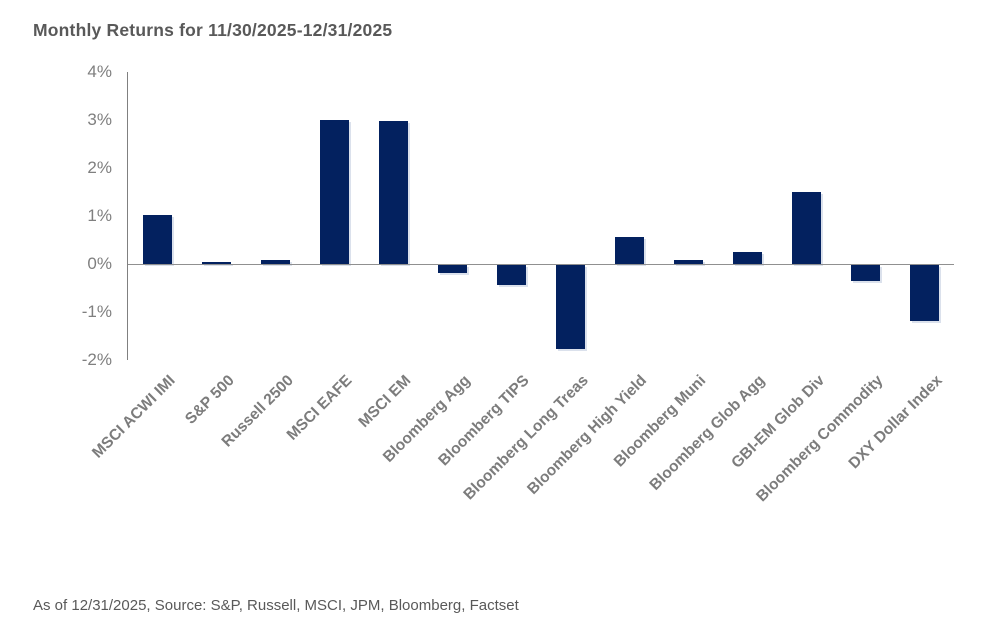 The image size is (989, 634). Describe the element at coordinates (133, 417) in the screenshot. I see `category-label: MSCI ACWI IMI` at that location.